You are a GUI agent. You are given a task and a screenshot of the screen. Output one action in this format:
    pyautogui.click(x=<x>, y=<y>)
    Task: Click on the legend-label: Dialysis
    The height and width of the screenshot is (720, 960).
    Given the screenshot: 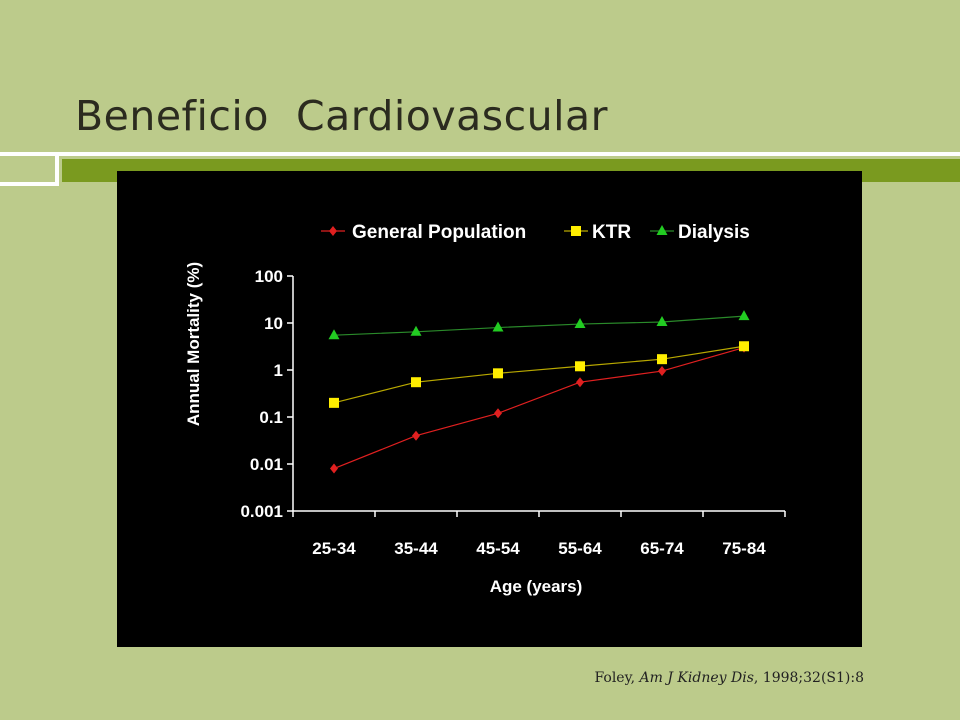 What is the action you would take?
    pyautogui.click(x=714, y=232)
    